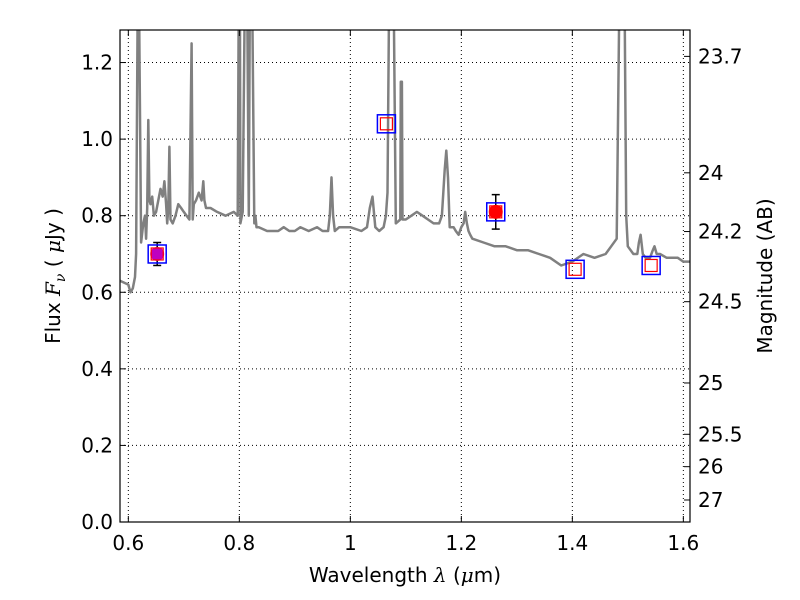  What do you see at coordinates (720, 232) in the screenshot?
I see `y2-tick-label: 24.2` at bounding box center [720, 232].